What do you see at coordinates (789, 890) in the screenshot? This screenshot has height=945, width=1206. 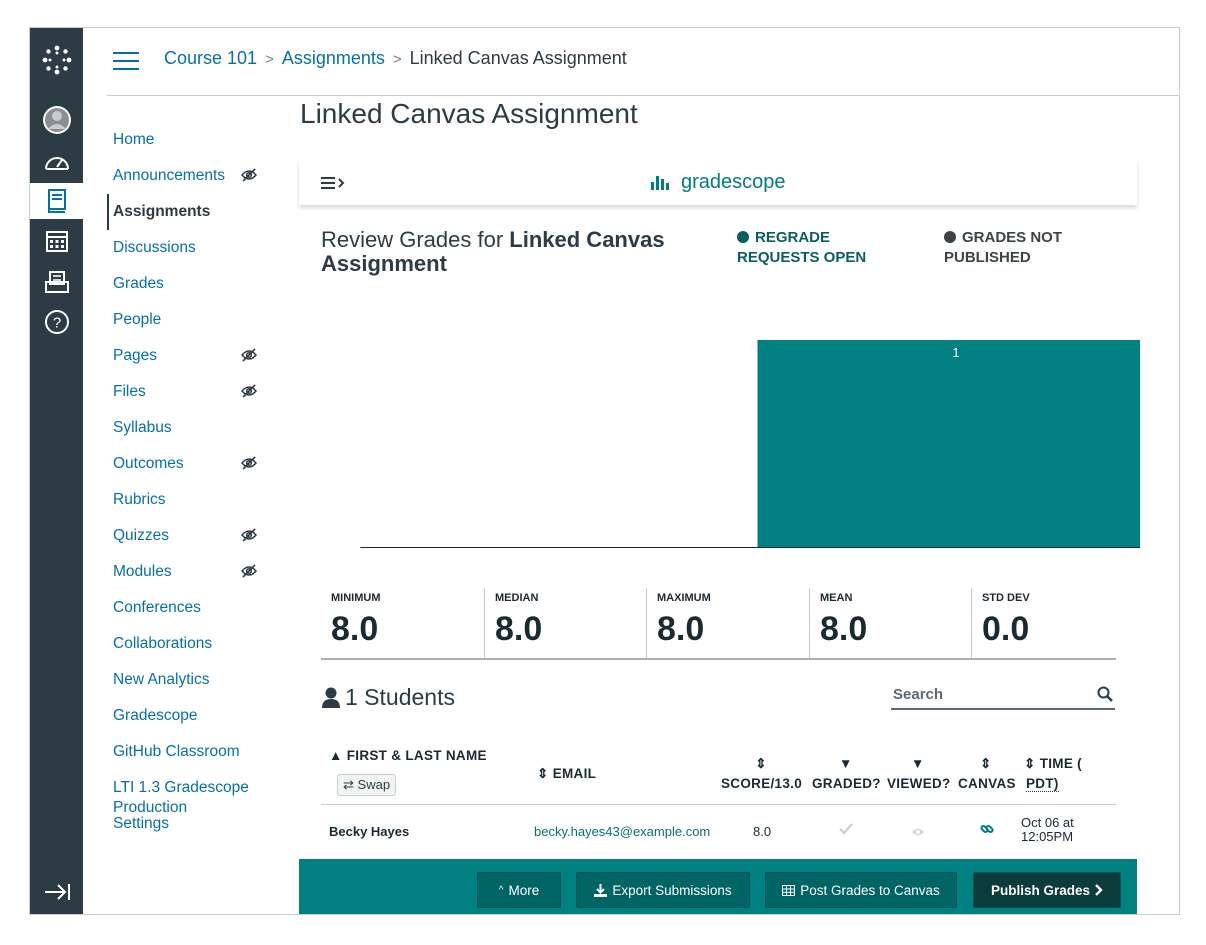 I see `table-icon` at bounding box center [789, 890].